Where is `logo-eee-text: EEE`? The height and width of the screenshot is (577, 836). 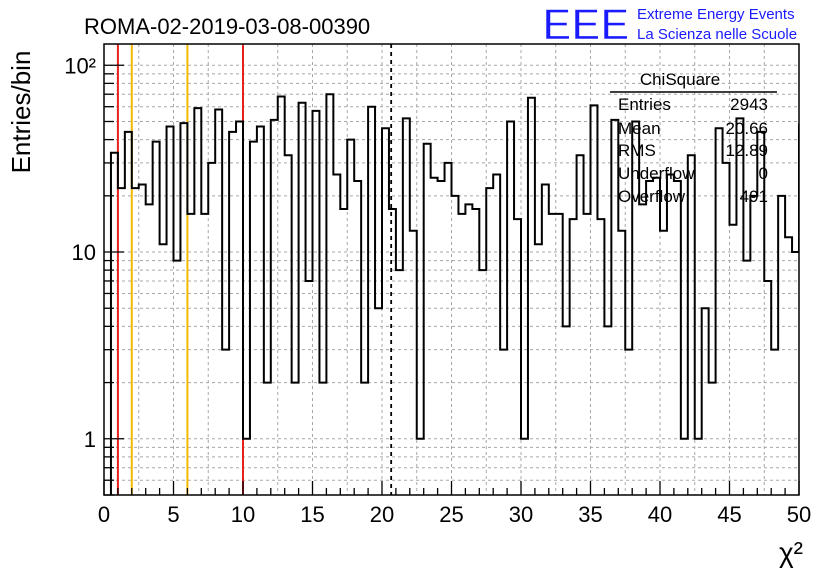 logo-eee-text: EEE is located at coordinates (585, 25).